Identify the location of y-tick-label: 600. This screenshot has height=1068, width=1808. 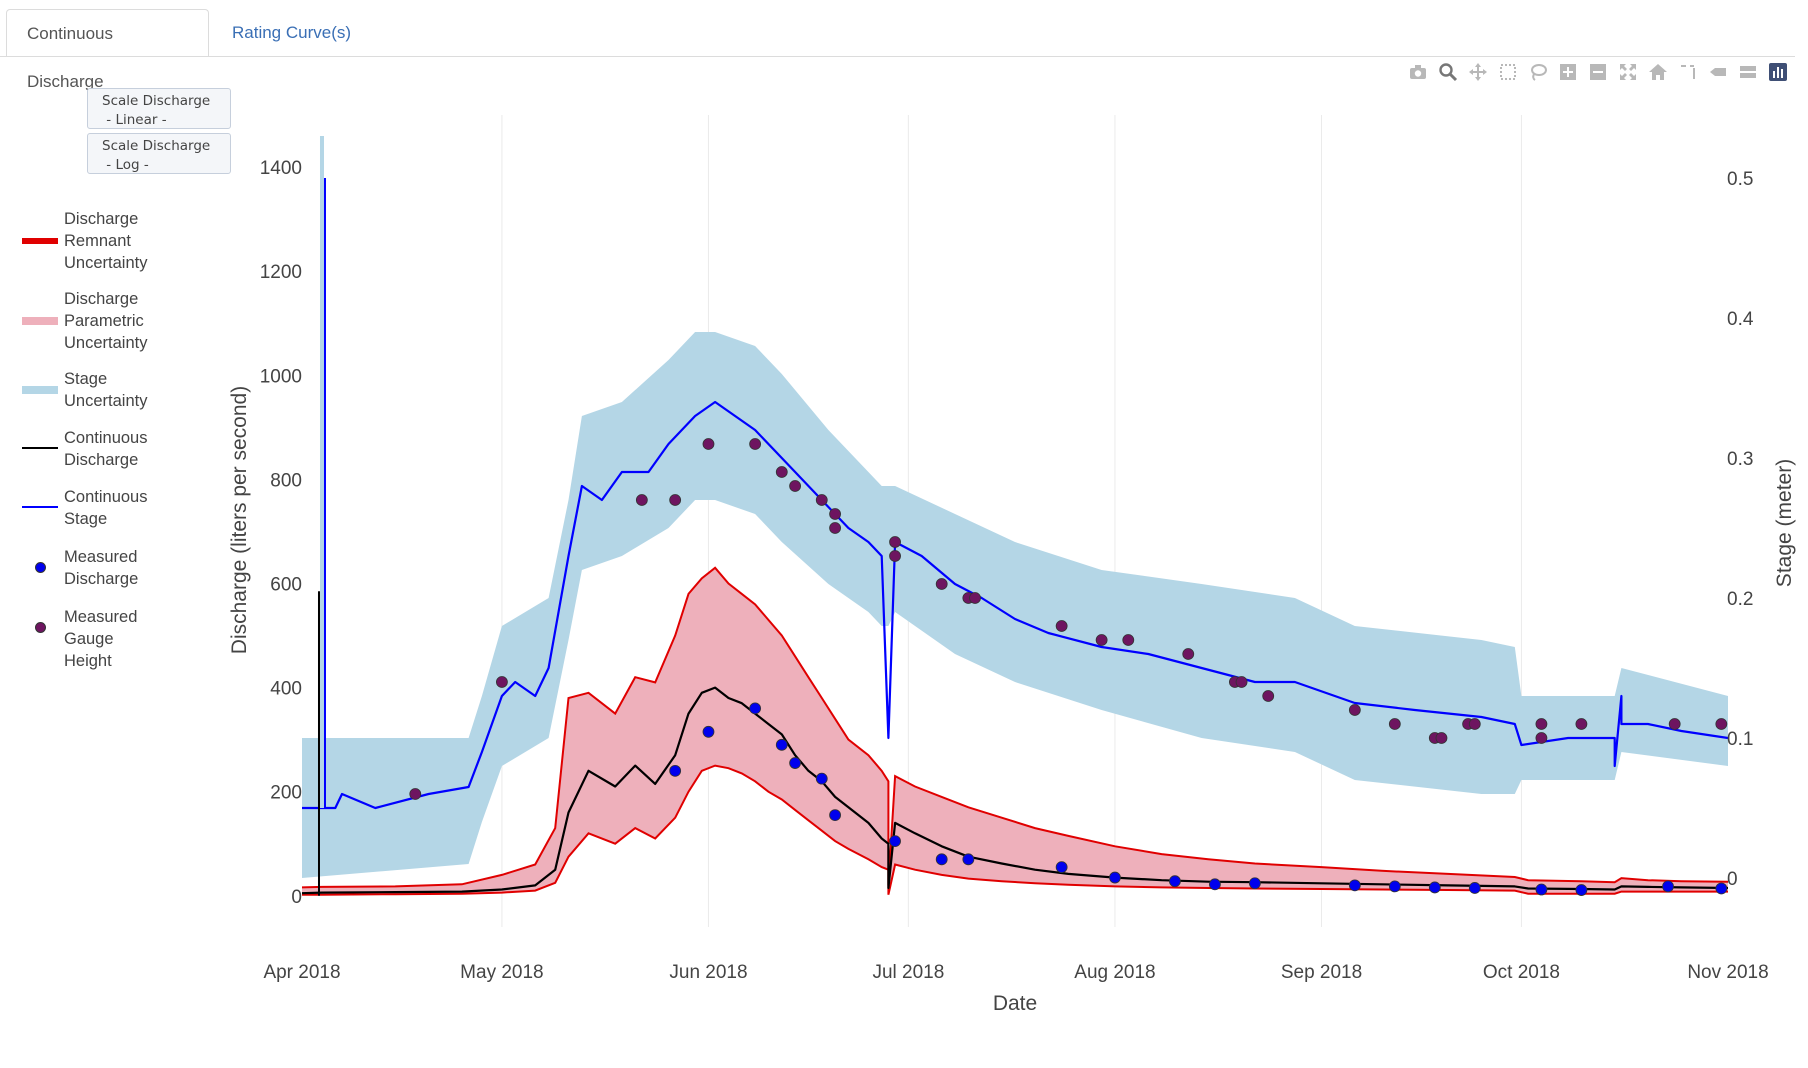
(286, 584).